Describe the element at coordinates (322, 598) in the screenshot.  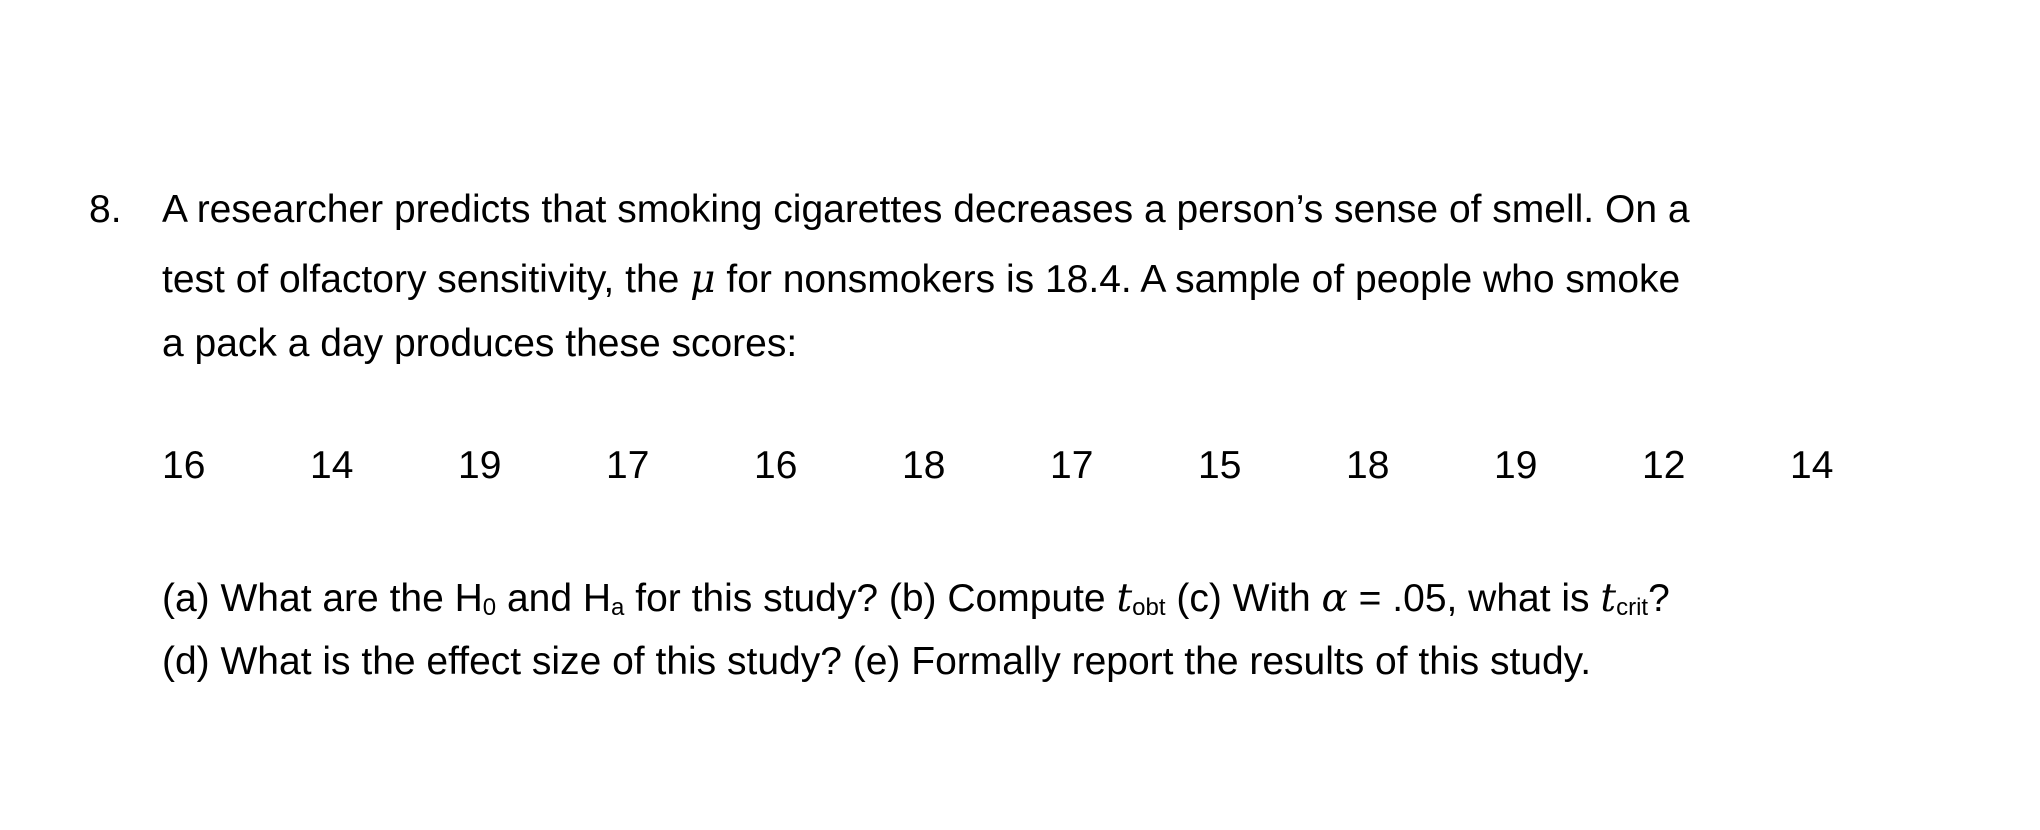
I see `prompt-a: (a) What are the H` at that location.